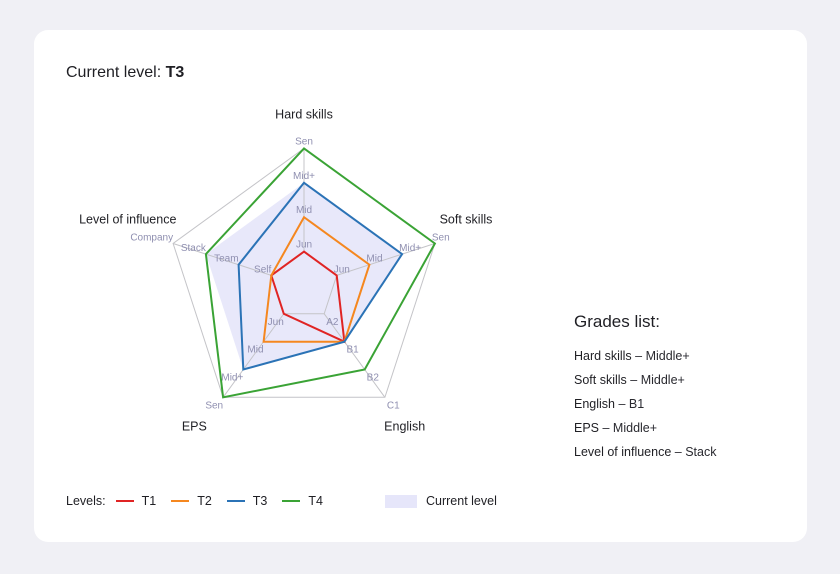 This screenshot has width=840, height=574. Describe the element at coordinates (127, 219) in the screenshot. I see `axis-name: Level of influence` at that location.